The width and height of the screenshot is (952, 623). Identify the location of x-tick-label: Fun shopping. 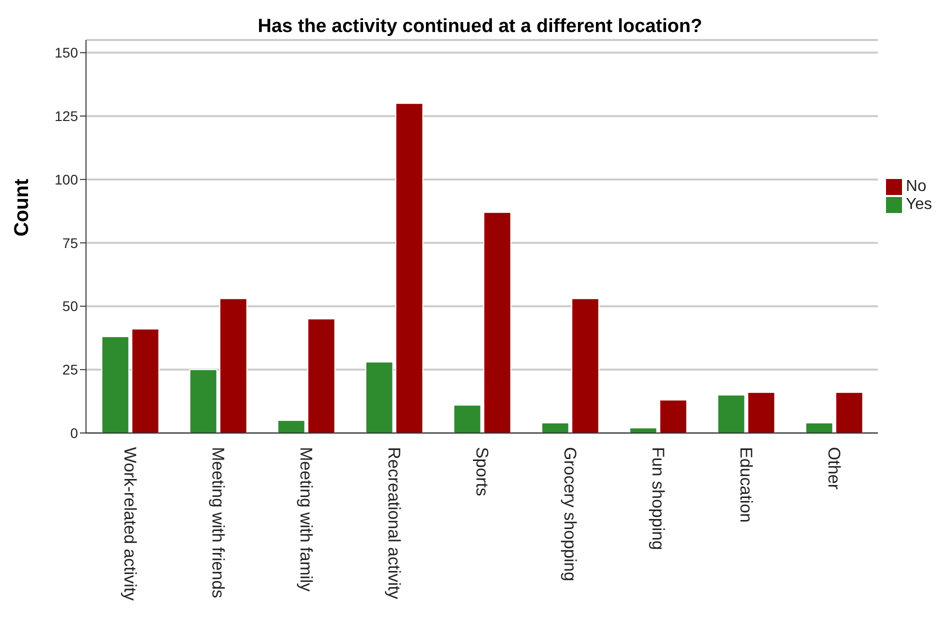
(658, 498).